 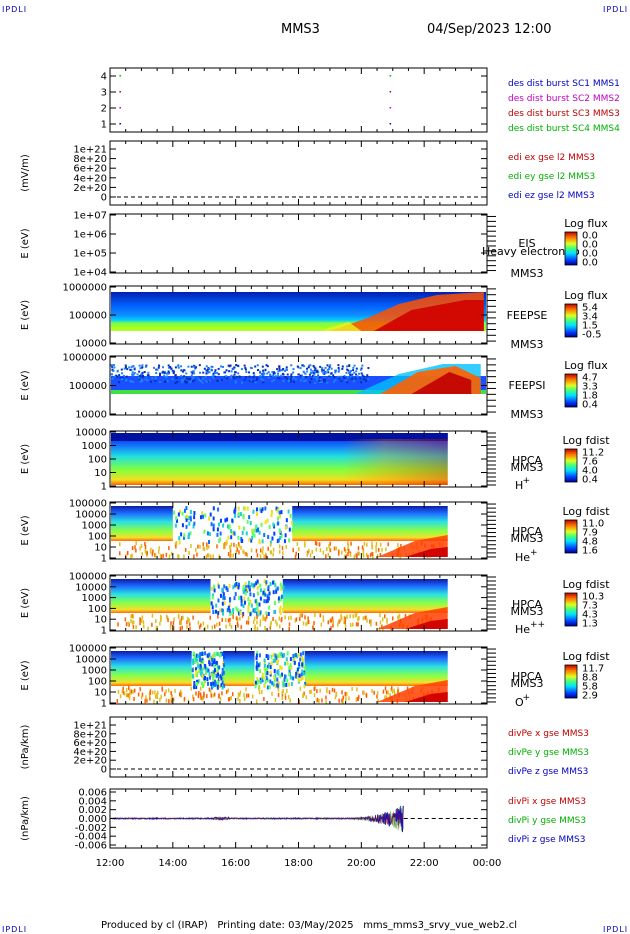 What do you see at coordinates (526, 385) in the screenshot?
I see `panel-feepsi-instrument-label: FEEPSI` at bounding box center [526, 385].